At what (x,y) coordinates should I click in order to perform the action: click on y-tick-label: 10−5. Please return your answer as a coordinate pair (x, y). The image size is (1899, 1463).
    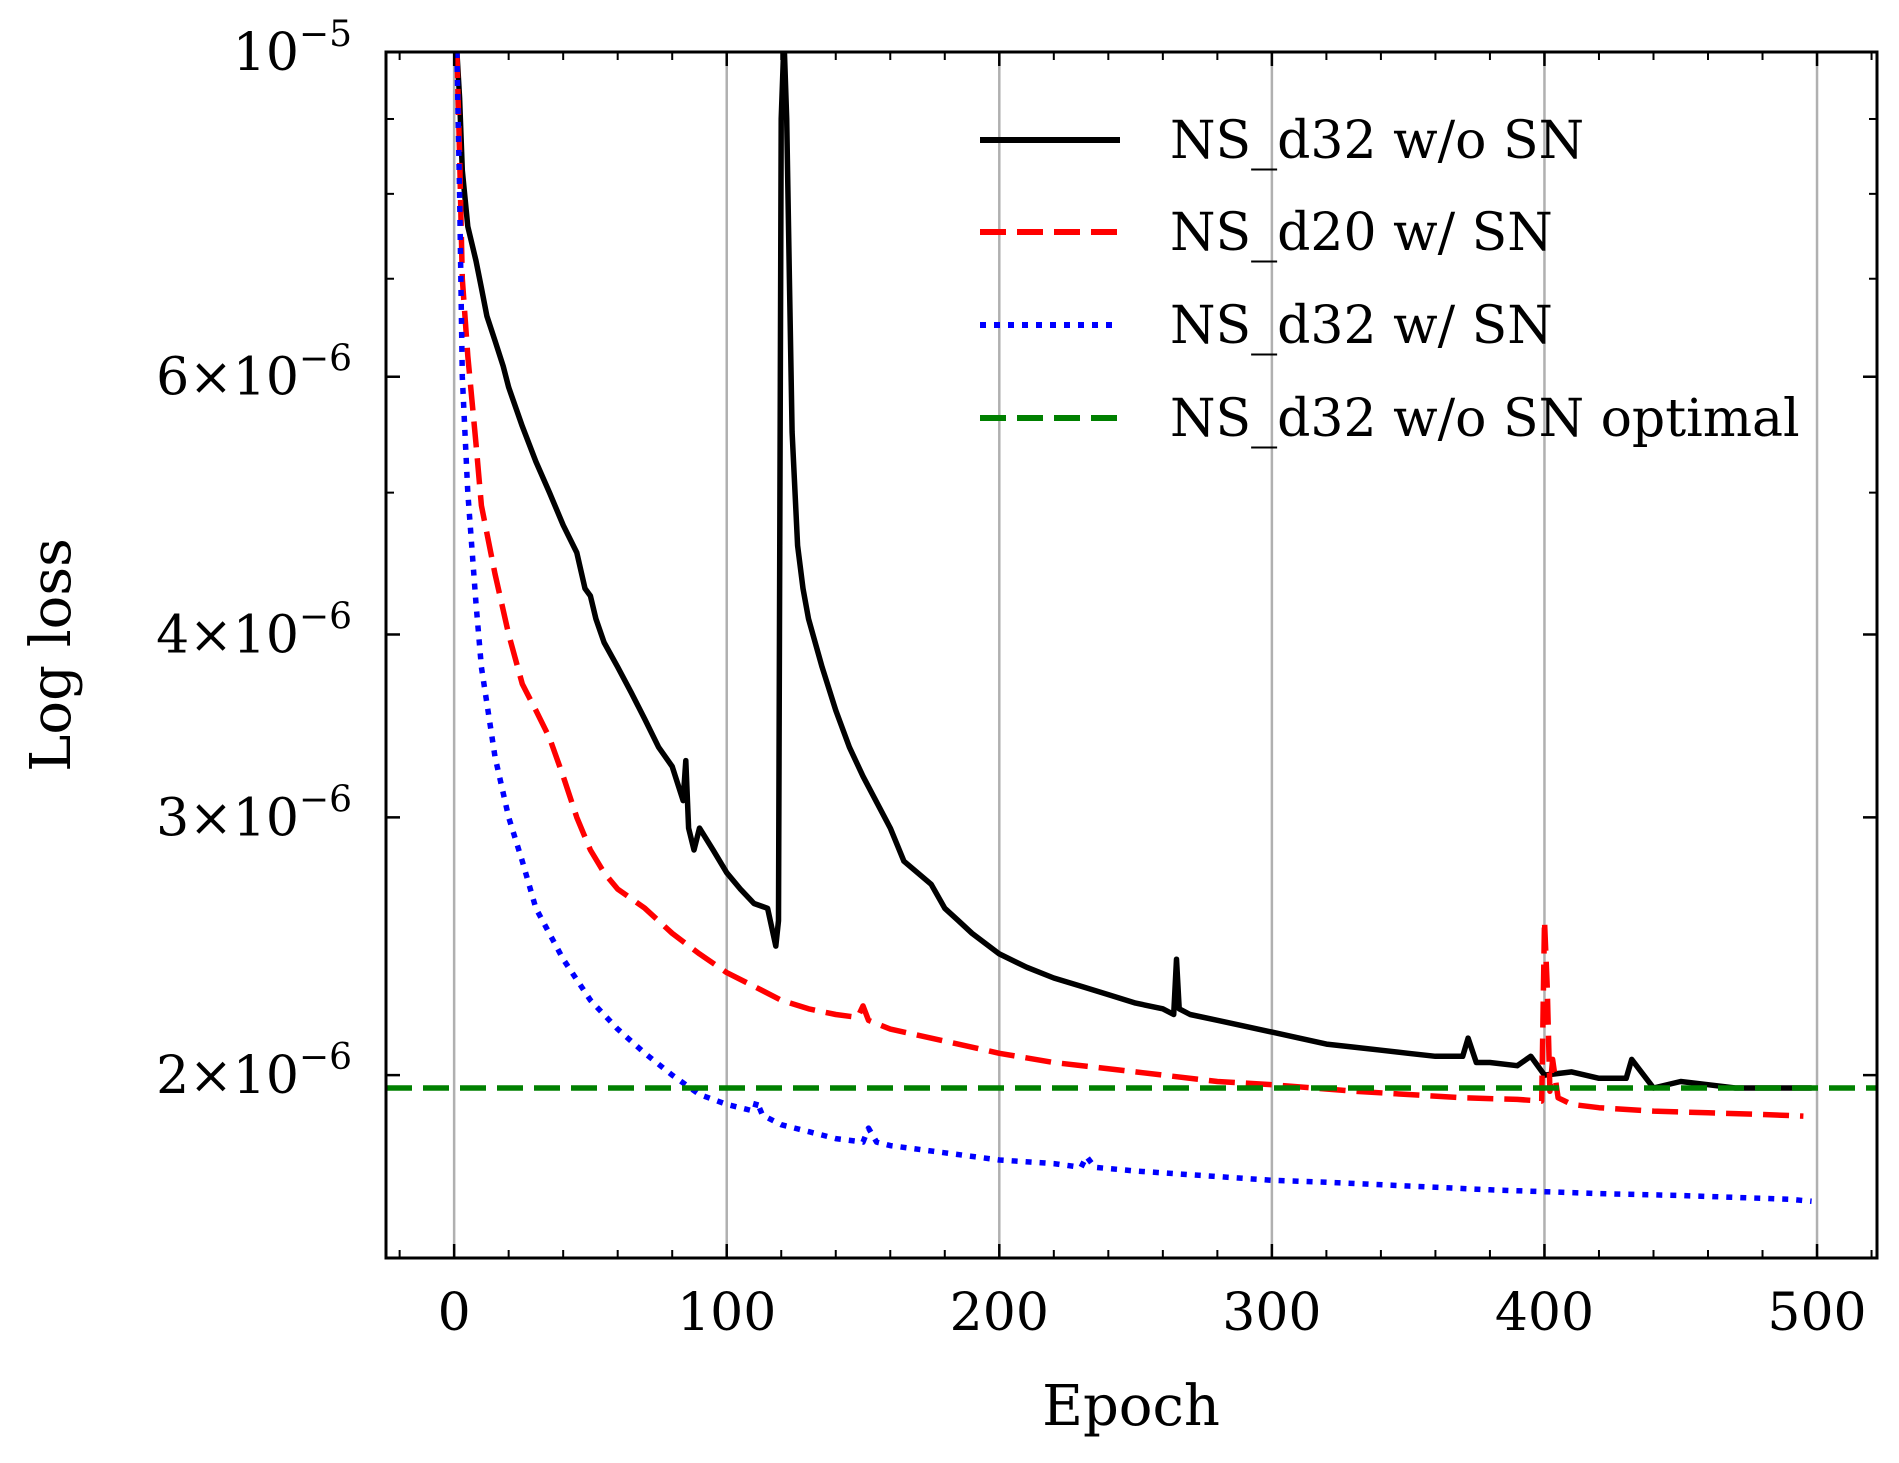
    Looking at the image, I should click on (292, 48).